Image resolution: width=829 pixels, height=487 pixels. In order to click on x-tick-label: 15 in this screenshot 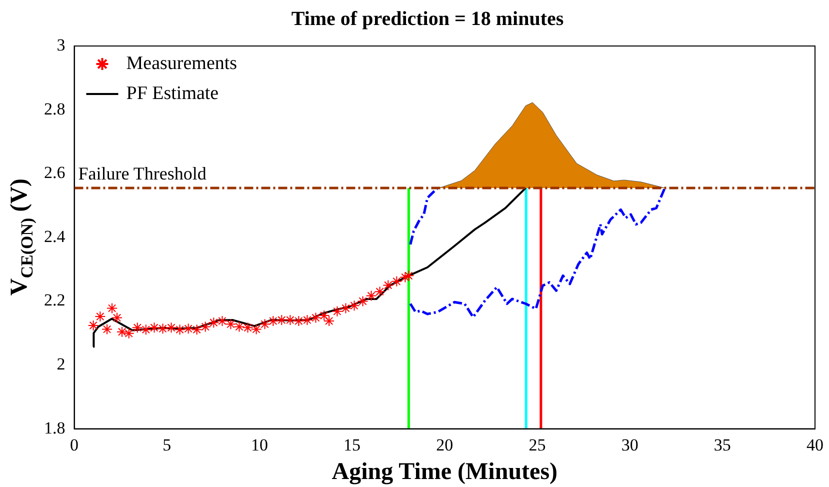, I will do `click(352, 444)`.